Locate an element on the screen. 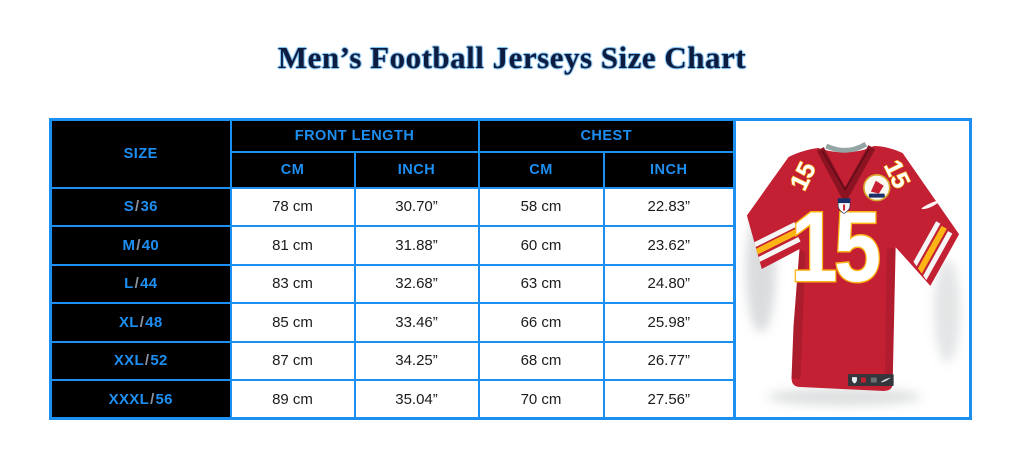  table-row: XXL/52 87 cm 34.25” 68 cm 26.77” is located at coordinates (392, 360).